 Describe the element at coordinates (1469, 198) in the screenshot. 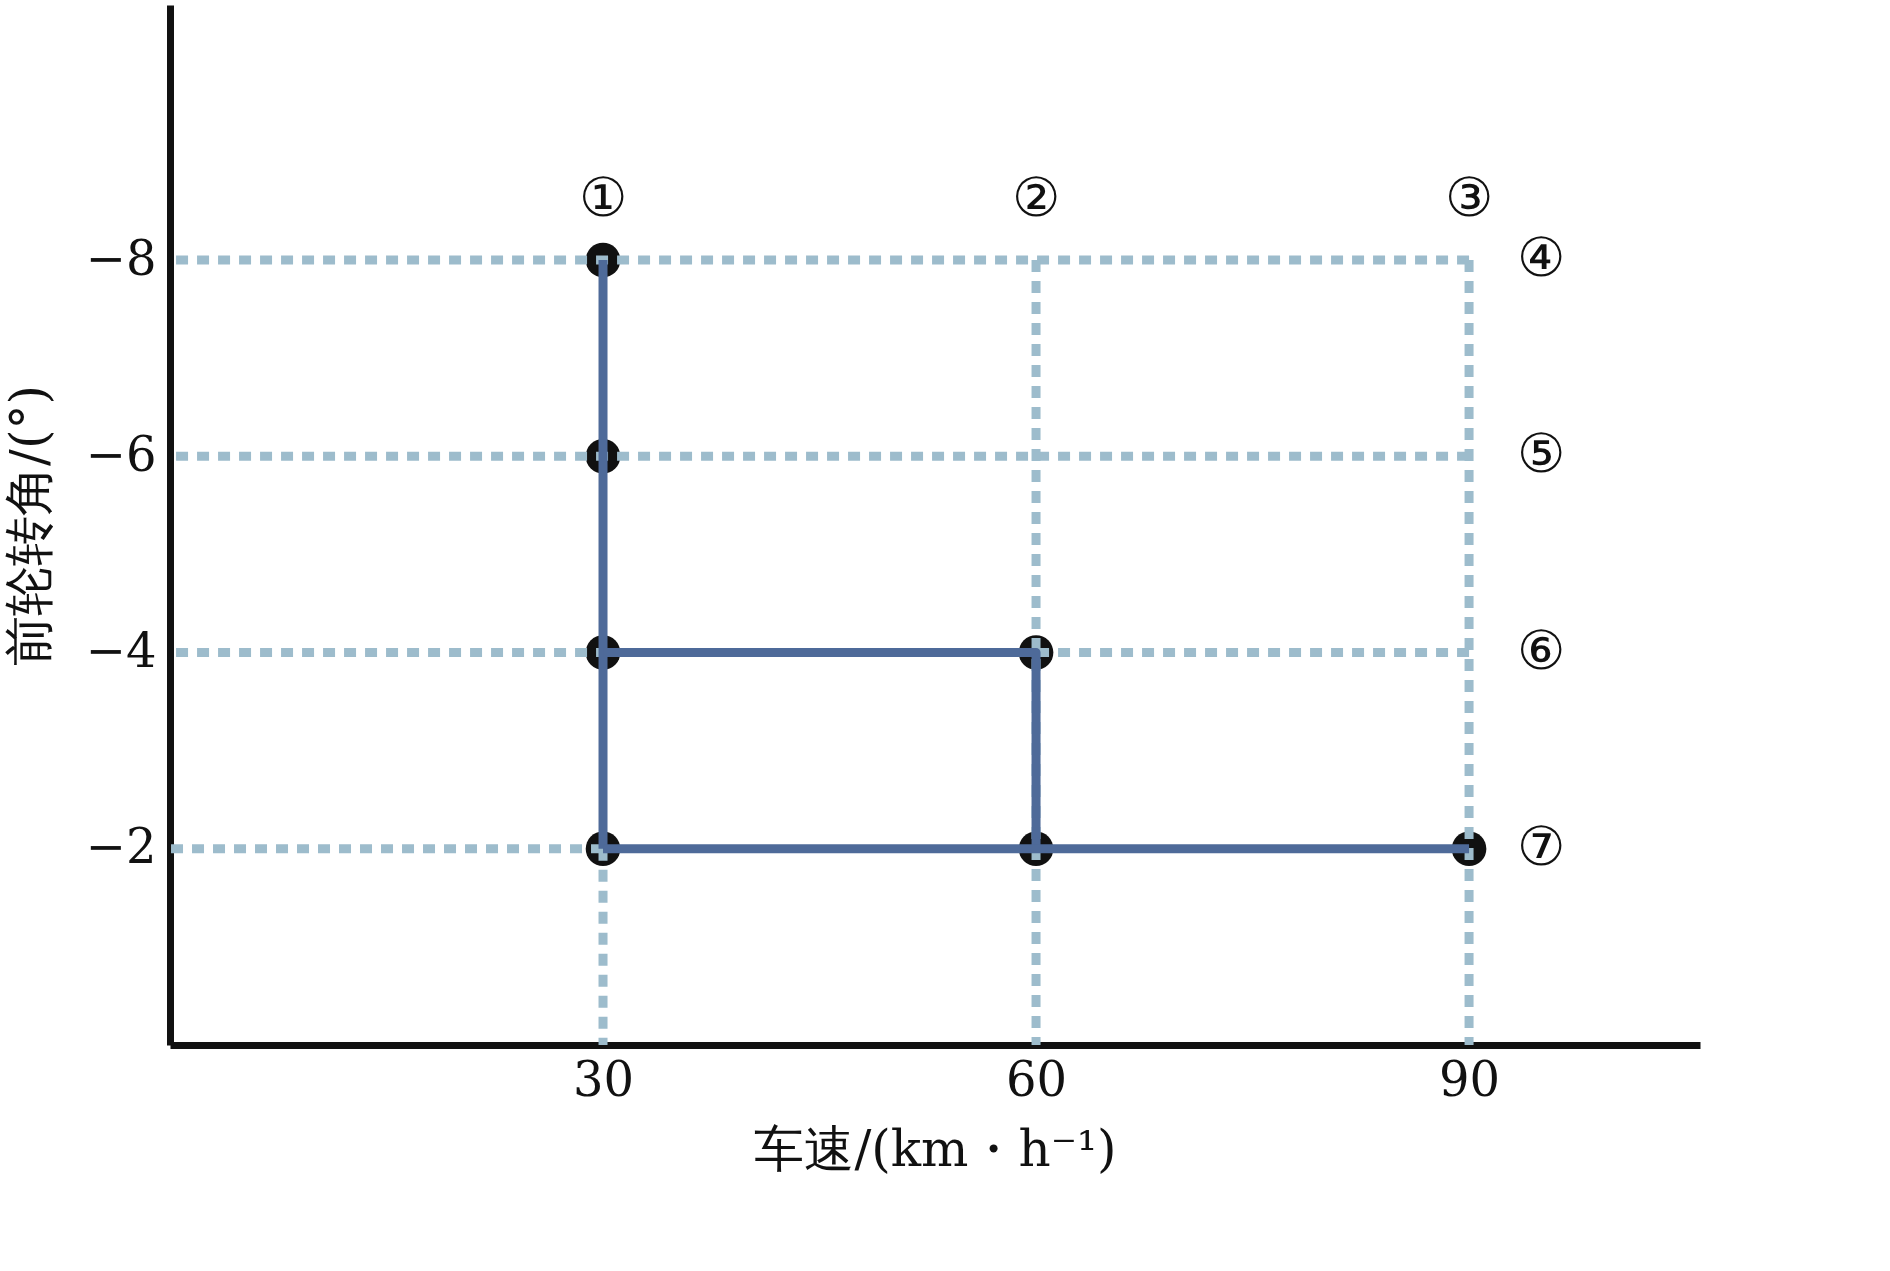

I see `series-label: ③` at that location.